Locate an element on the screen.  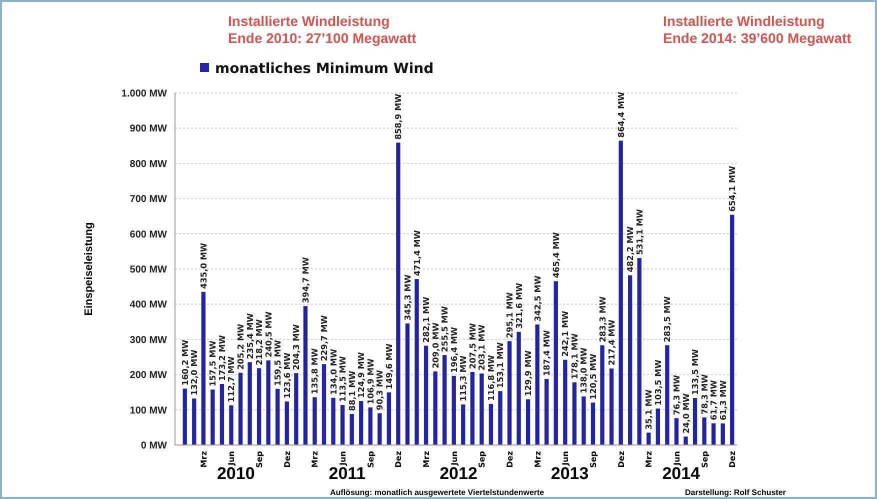
data-label: 321,6 MW is located at coordinates (519, 305).